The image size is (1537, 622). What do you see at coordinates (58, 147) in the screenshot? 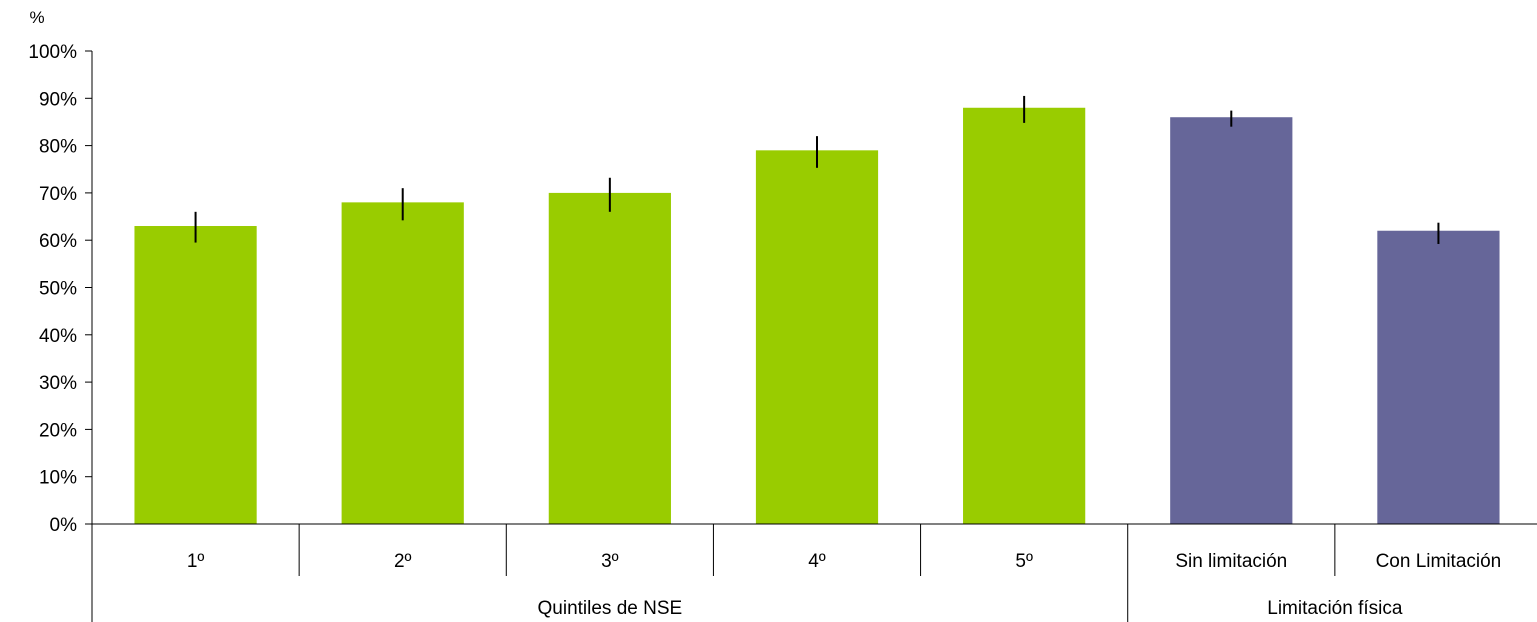
I see `y-tick-label: 80%` at bounding box center [58, 147].